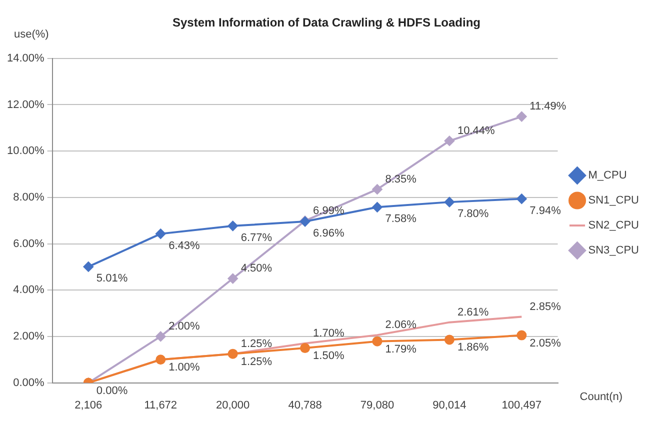  What do you see at coordinates (546, 343) in the screenshot?
I see `data-label: 2.05%` at bounding box center [546, 343].